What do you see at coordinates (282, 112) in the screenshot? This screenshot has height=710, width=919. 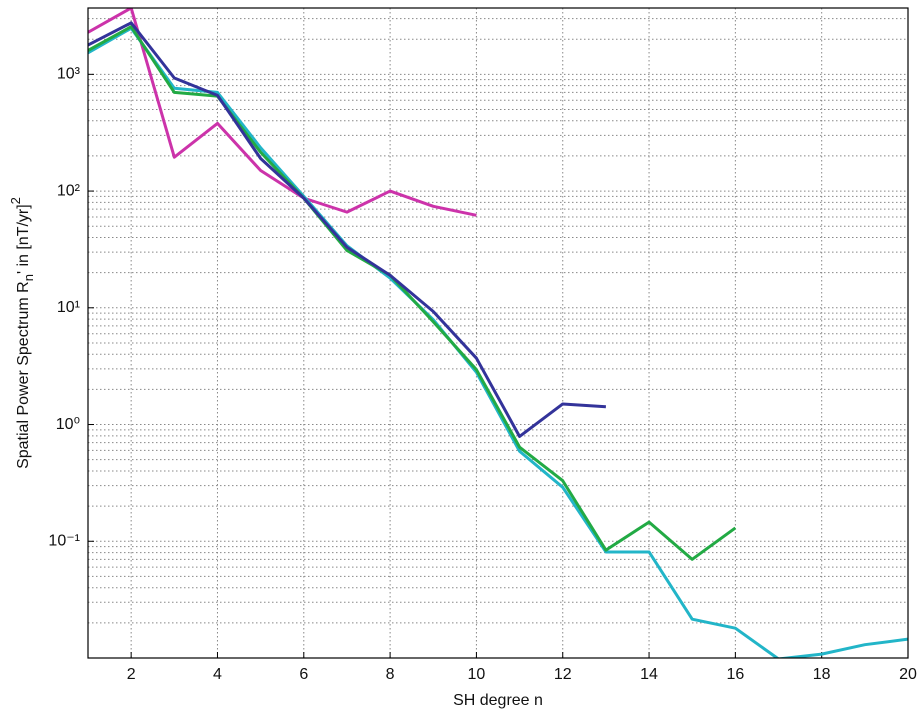 I see `series-line` at bounding box center [282, 112].